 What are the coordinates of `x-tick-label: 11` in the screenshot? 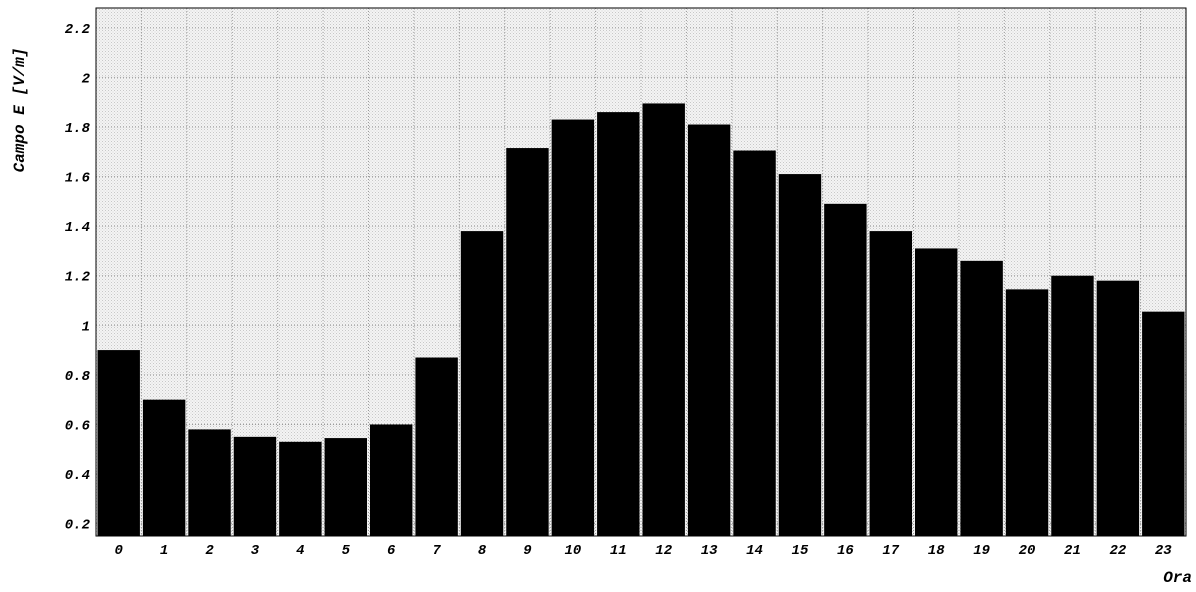 It's located at (618, 551).